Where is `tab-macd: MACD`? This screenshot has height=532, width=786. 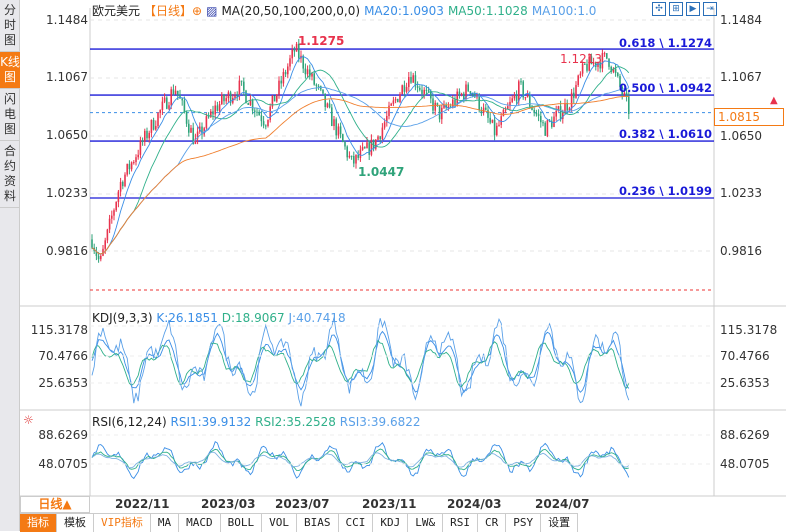
tab-macd: MACD is located at coordinates (200, 523).